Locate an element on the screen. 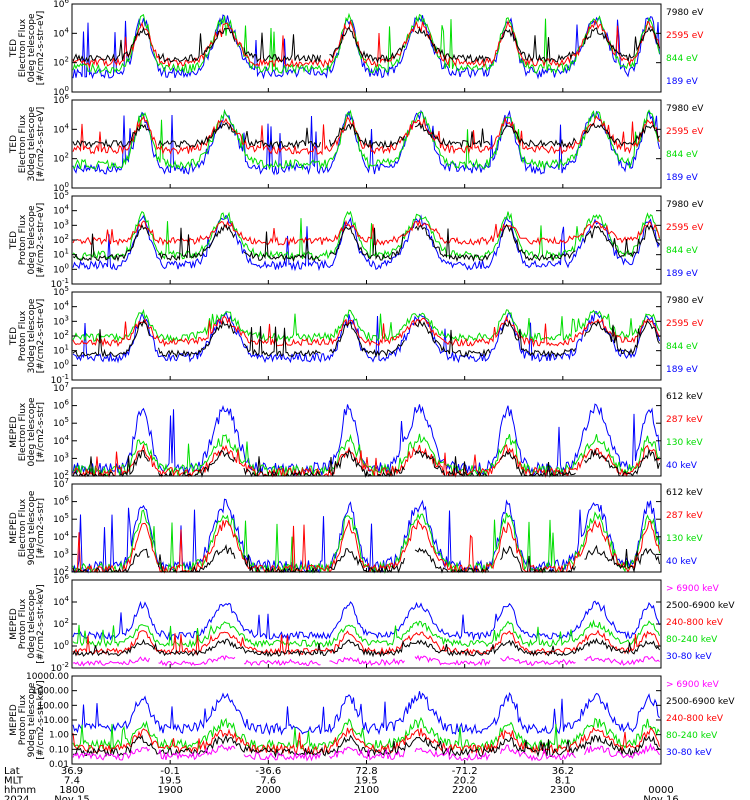 Image resolution: width=750 pixels, height=800 pixels. time-axis-value: 8.1 is located at coordinates (563, 781).